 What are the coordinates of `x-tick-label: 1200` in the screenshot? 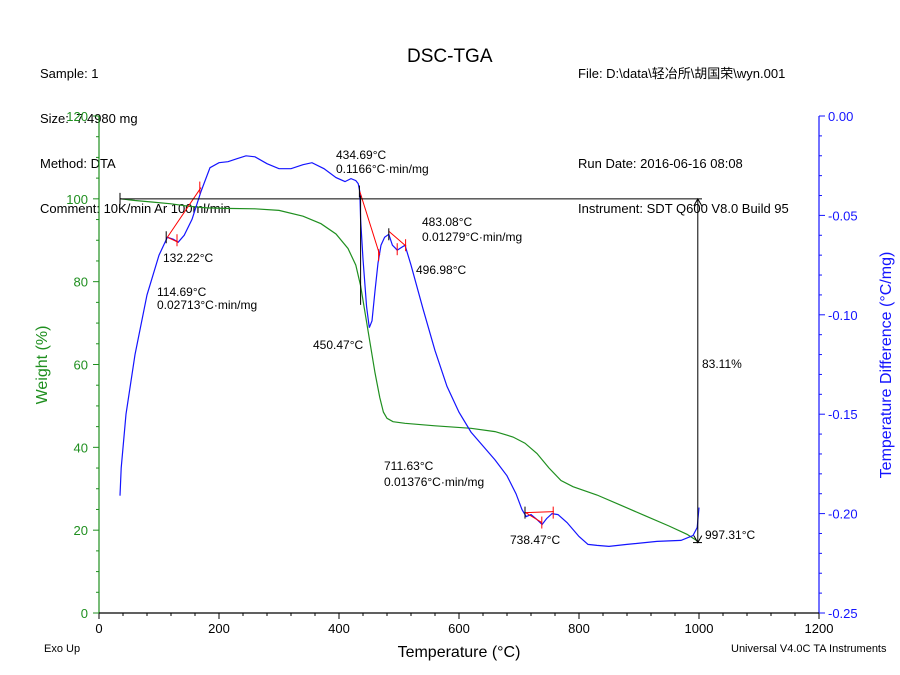 It's located at (819, 628).